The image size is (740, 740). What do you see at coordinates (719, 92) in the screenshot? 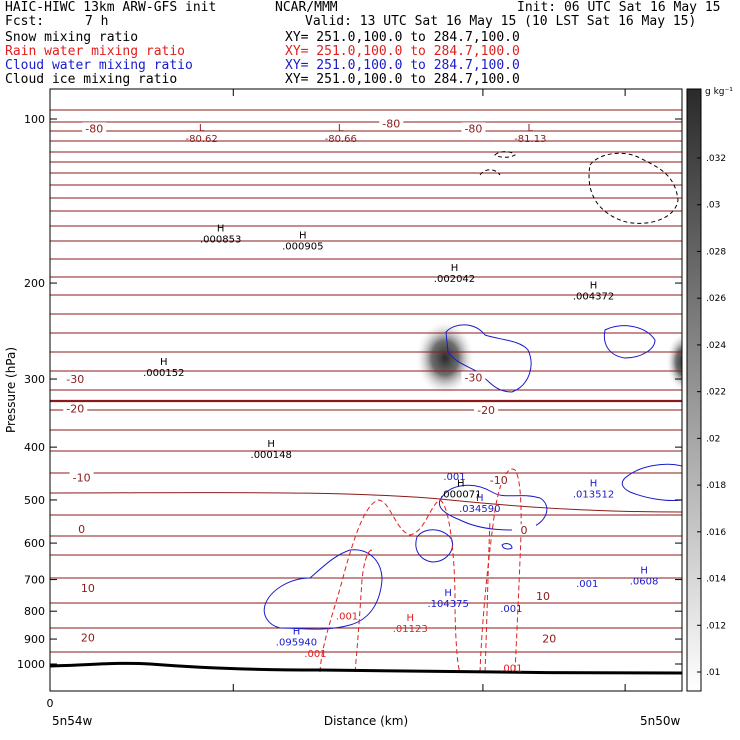
I see `colorbar-unit: g kg⁻¹` at bounding box center [719, 92].